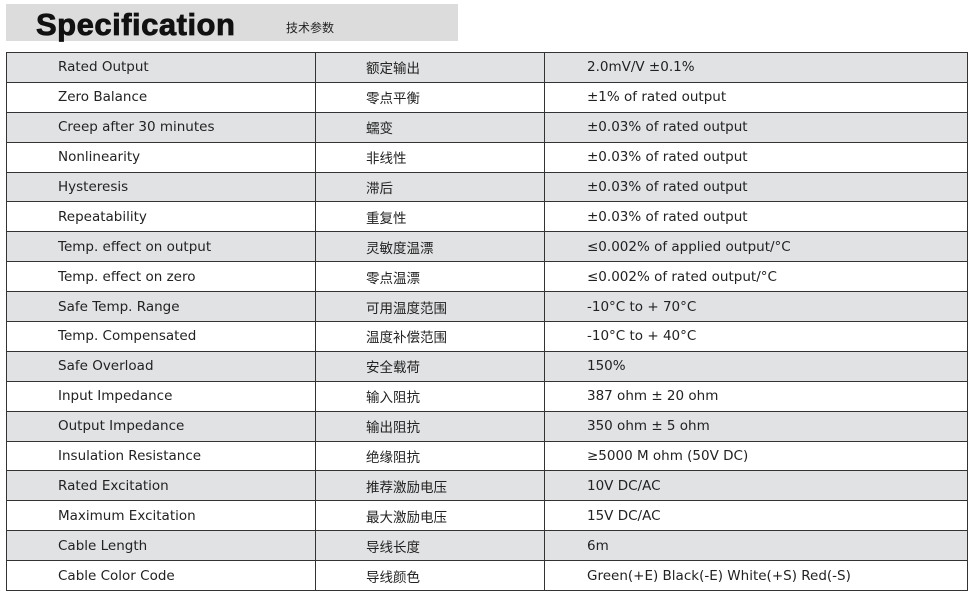 The width and height of the screenshot is (974, 600). I want to click on table-row: Nonlinearity 非线性 ±0.03% of rated output, so click(487, 157).